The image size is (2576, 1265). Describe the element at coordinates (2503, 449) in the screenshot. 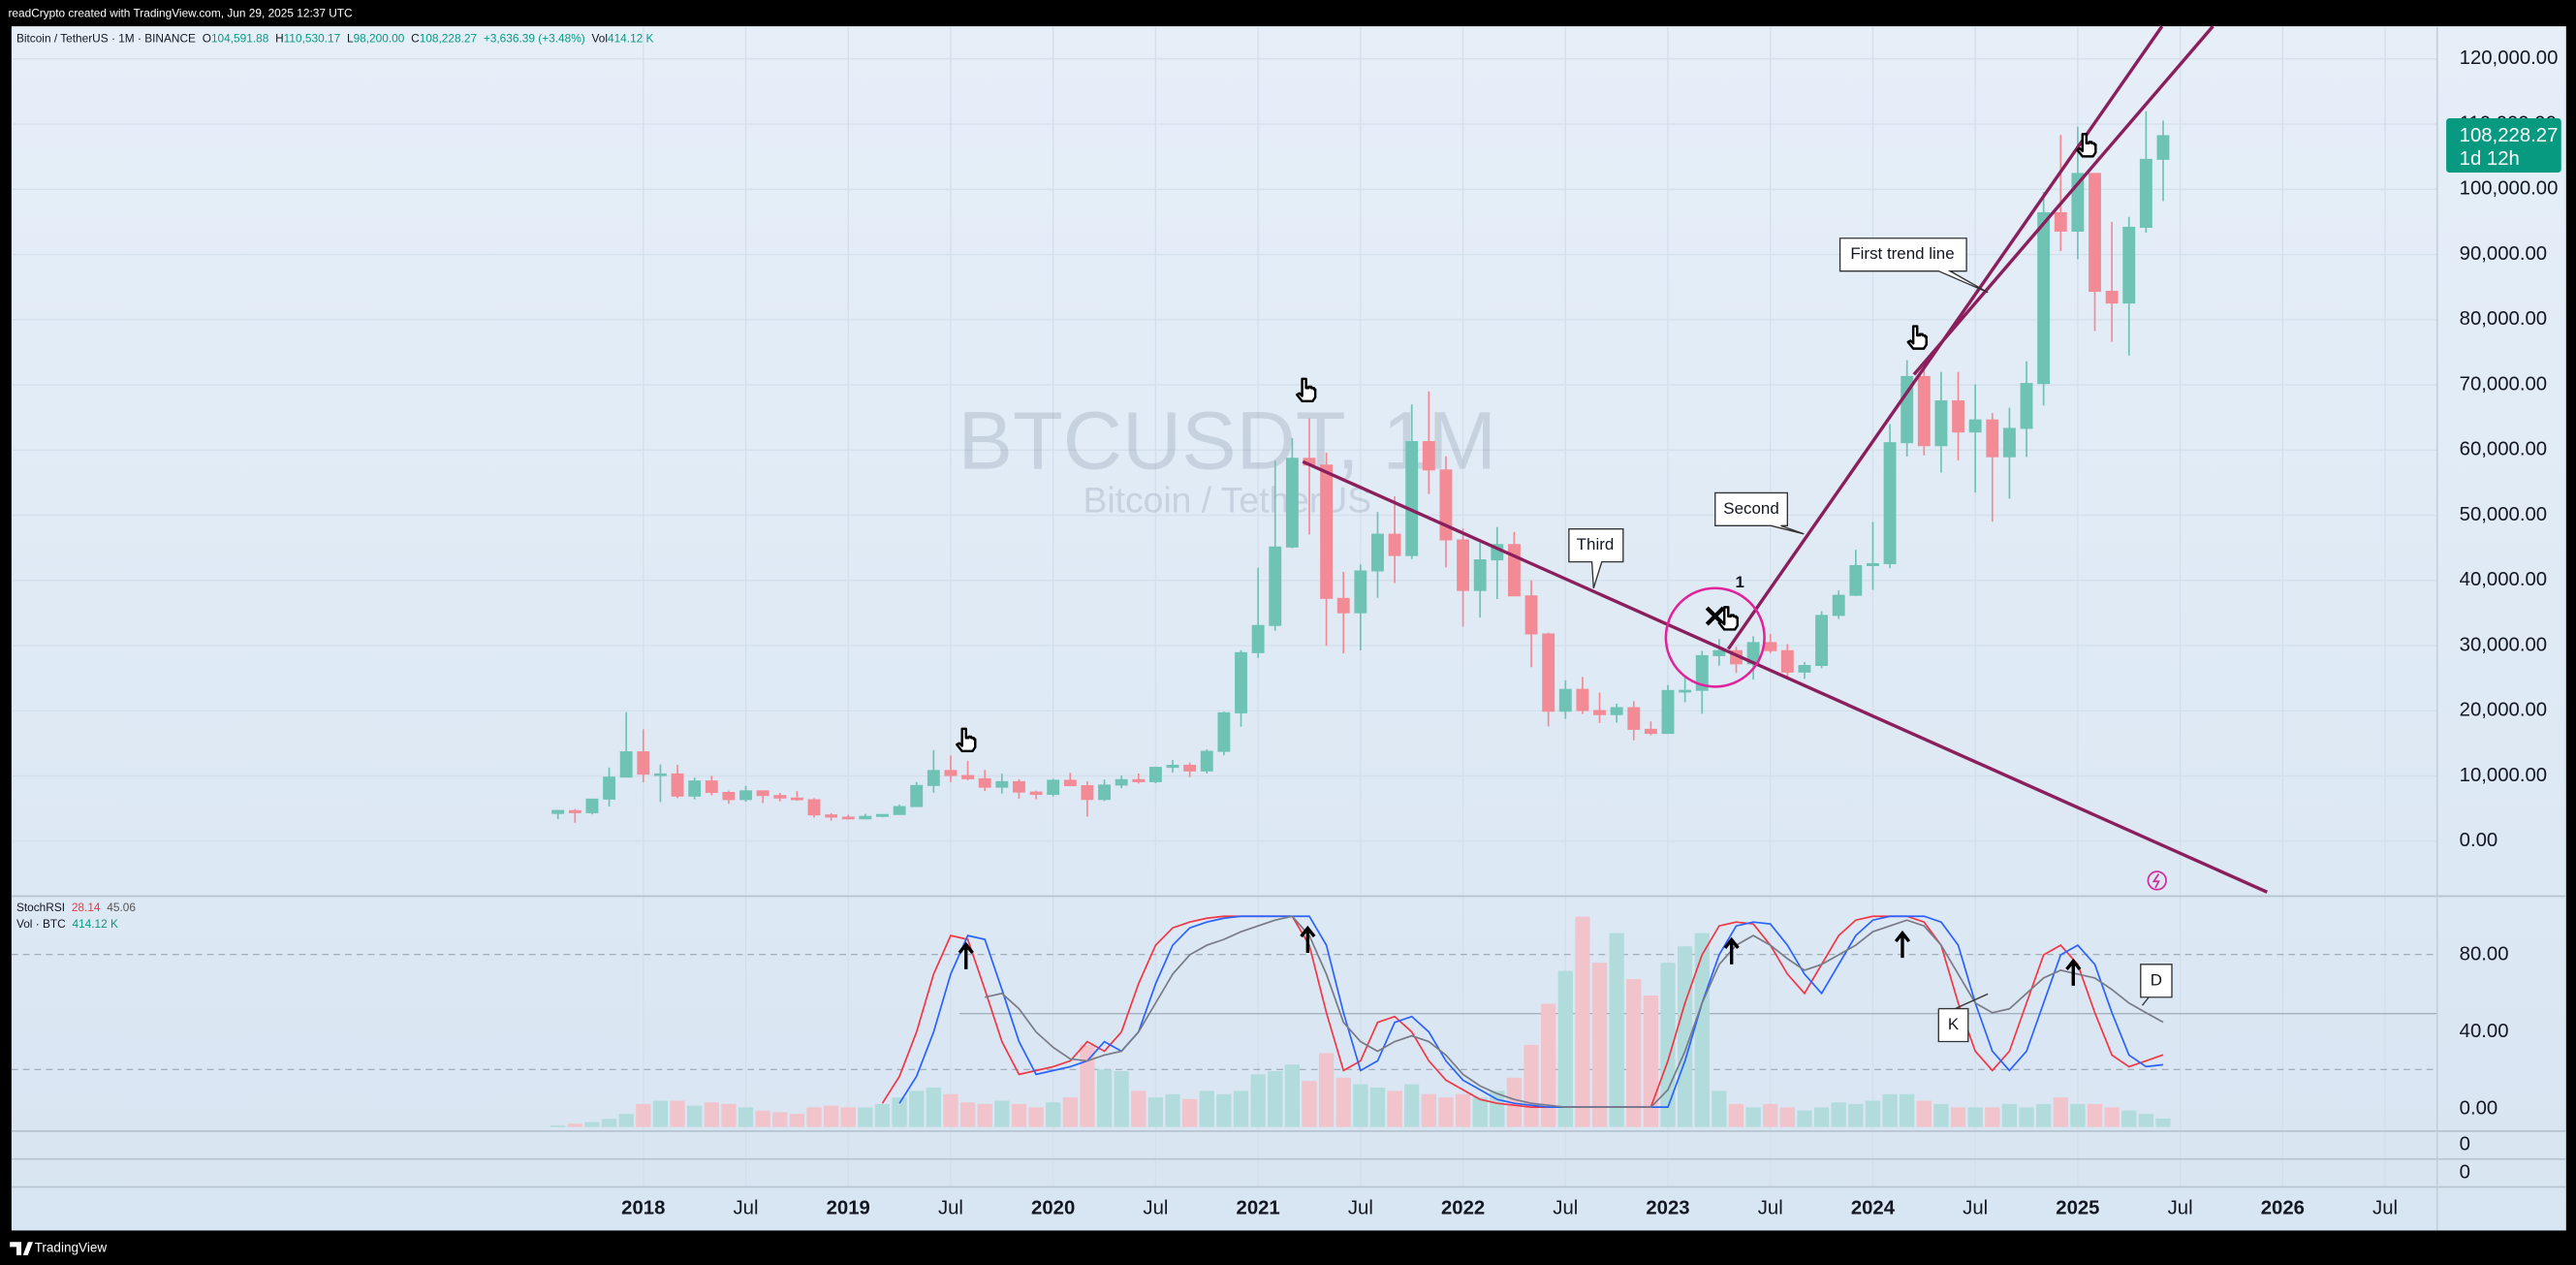

I see `y-tick-label: 60,000.00` at that location.